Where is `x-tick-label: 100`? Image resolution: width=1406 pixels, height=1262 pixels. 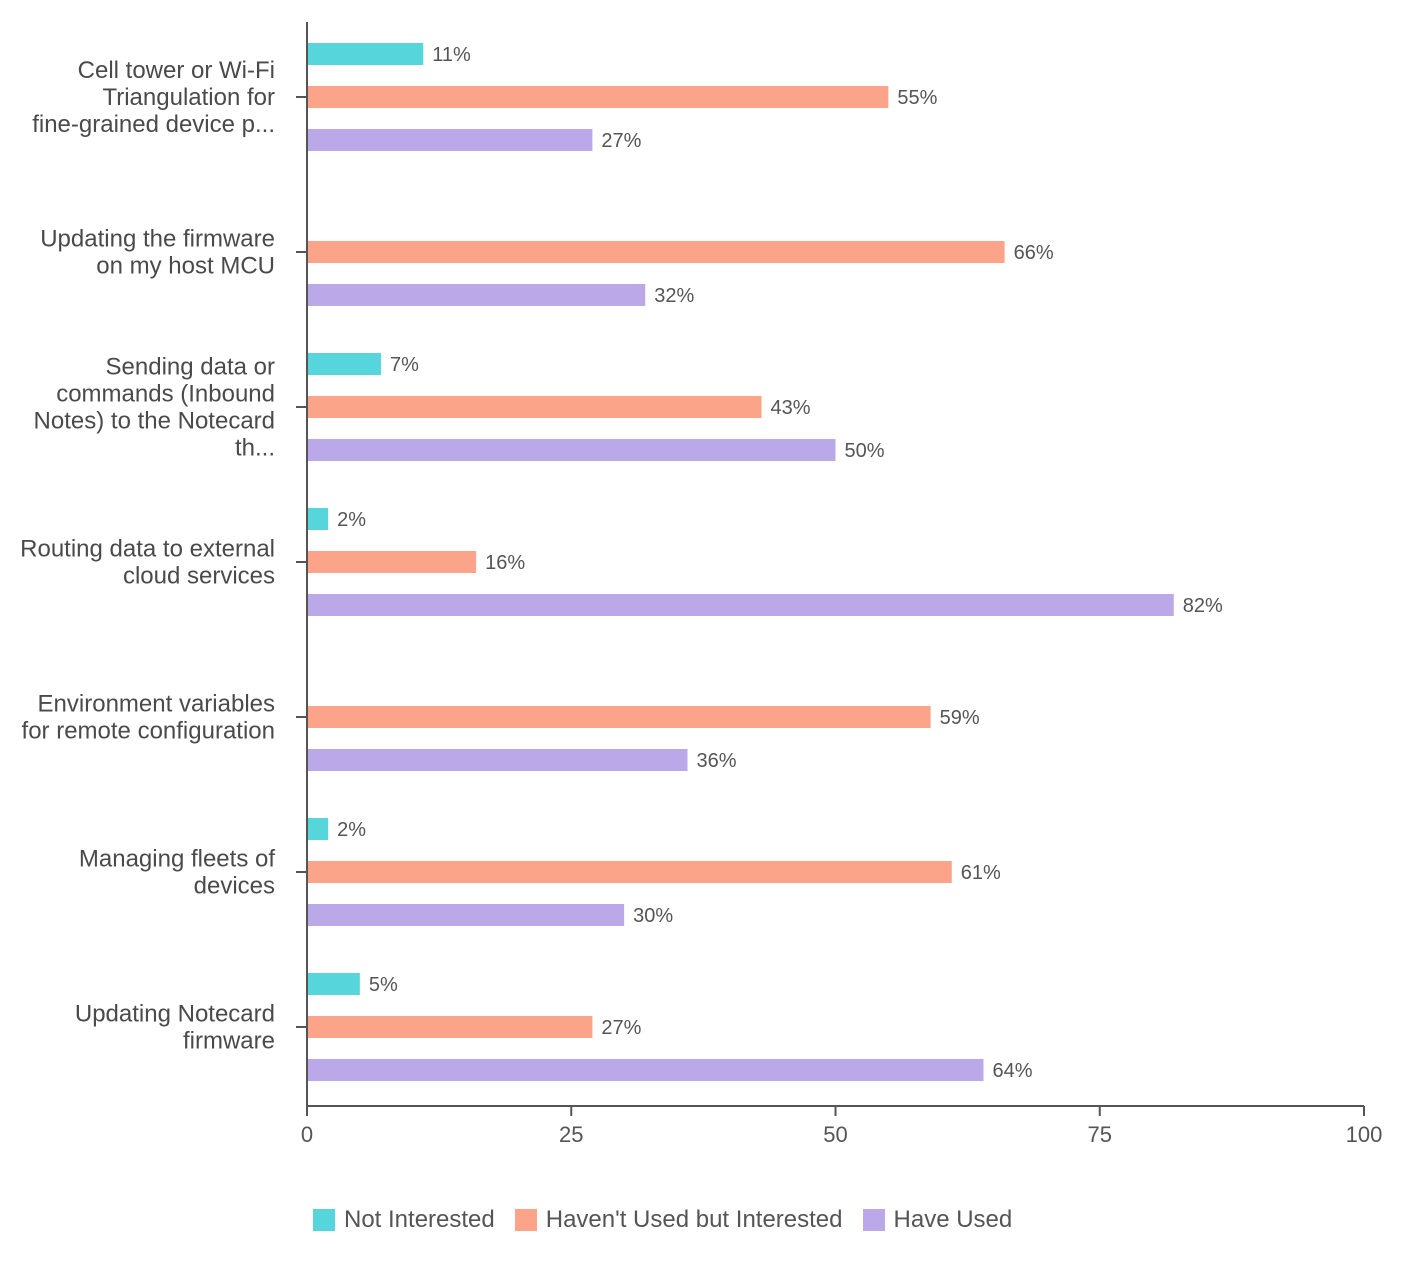
x-tick-label: 100 is located at coordinates (1364, 1134).